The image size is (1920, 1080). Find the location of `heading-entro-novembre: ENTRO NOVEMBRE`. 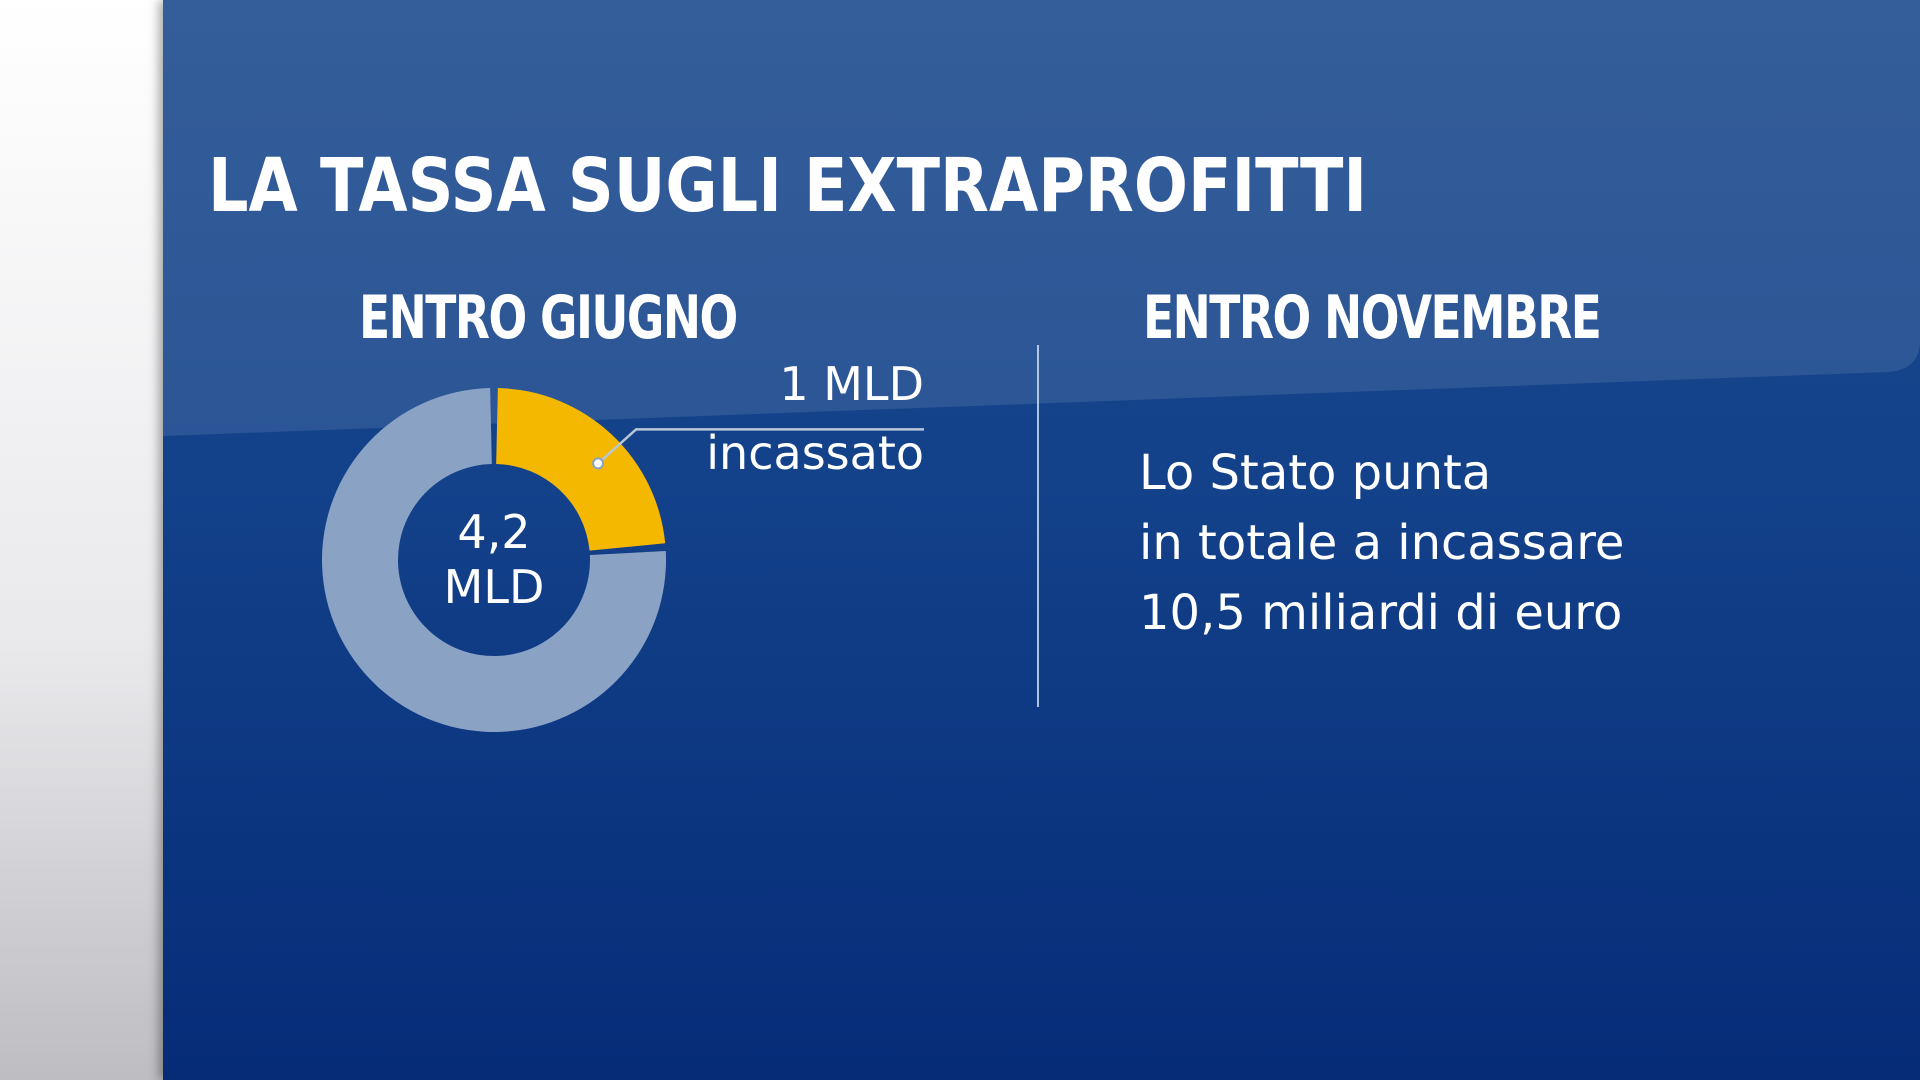

heading-entro-novembre: ENTRO NOVEMBRE is located at coordinates (1372, 318).